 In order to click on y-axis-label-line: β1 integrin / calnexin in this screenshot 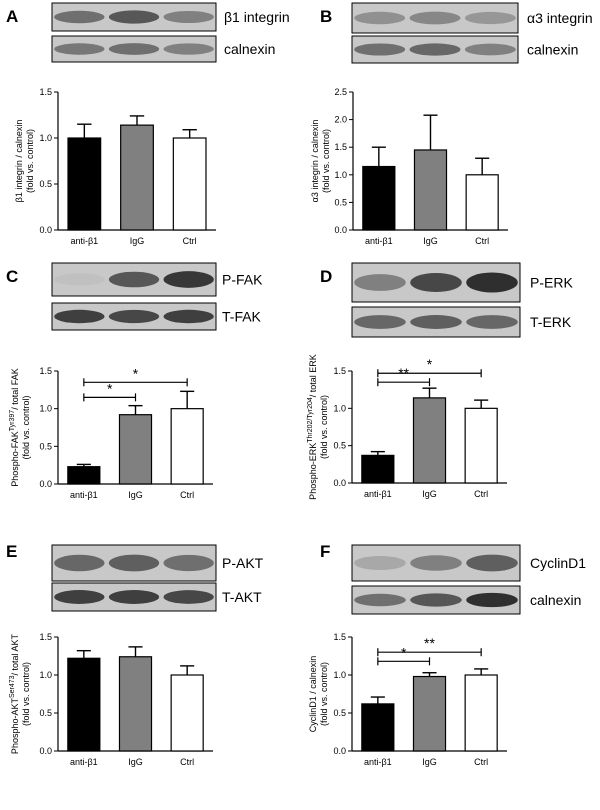, I will do `click(19, 161)`.